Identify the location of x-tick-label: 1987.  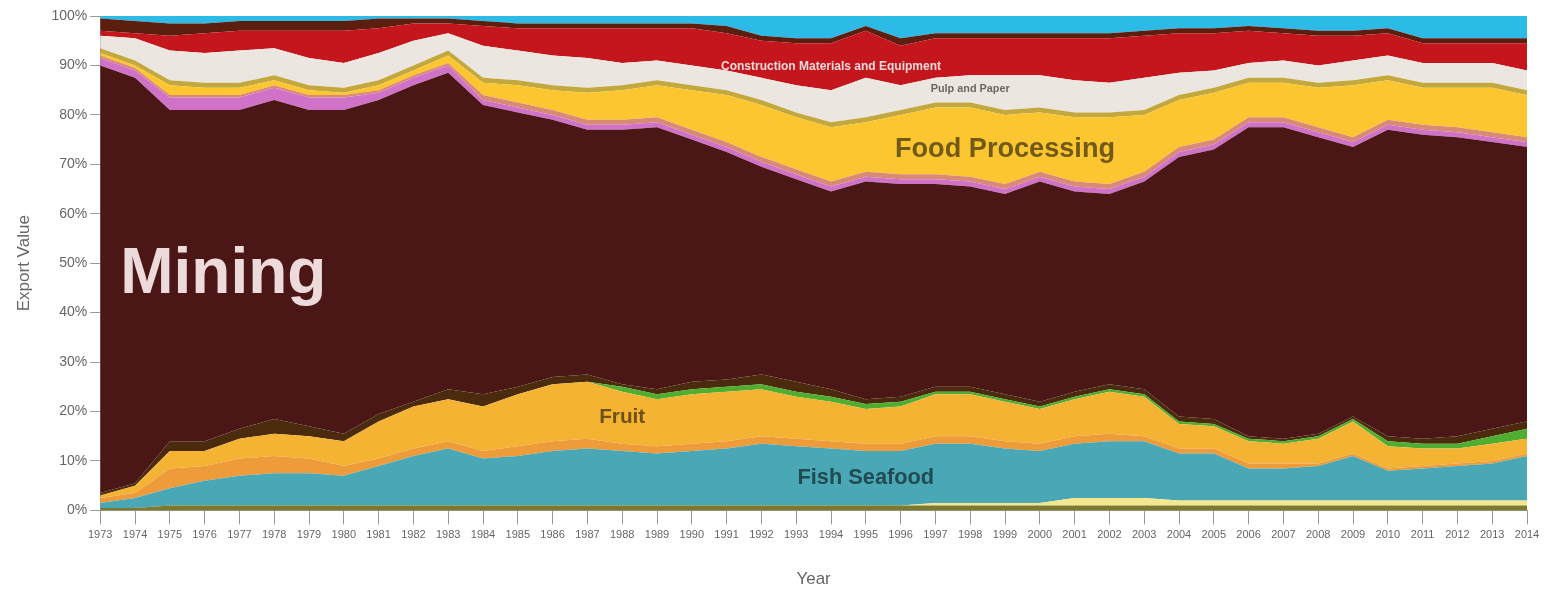
(587, 534).